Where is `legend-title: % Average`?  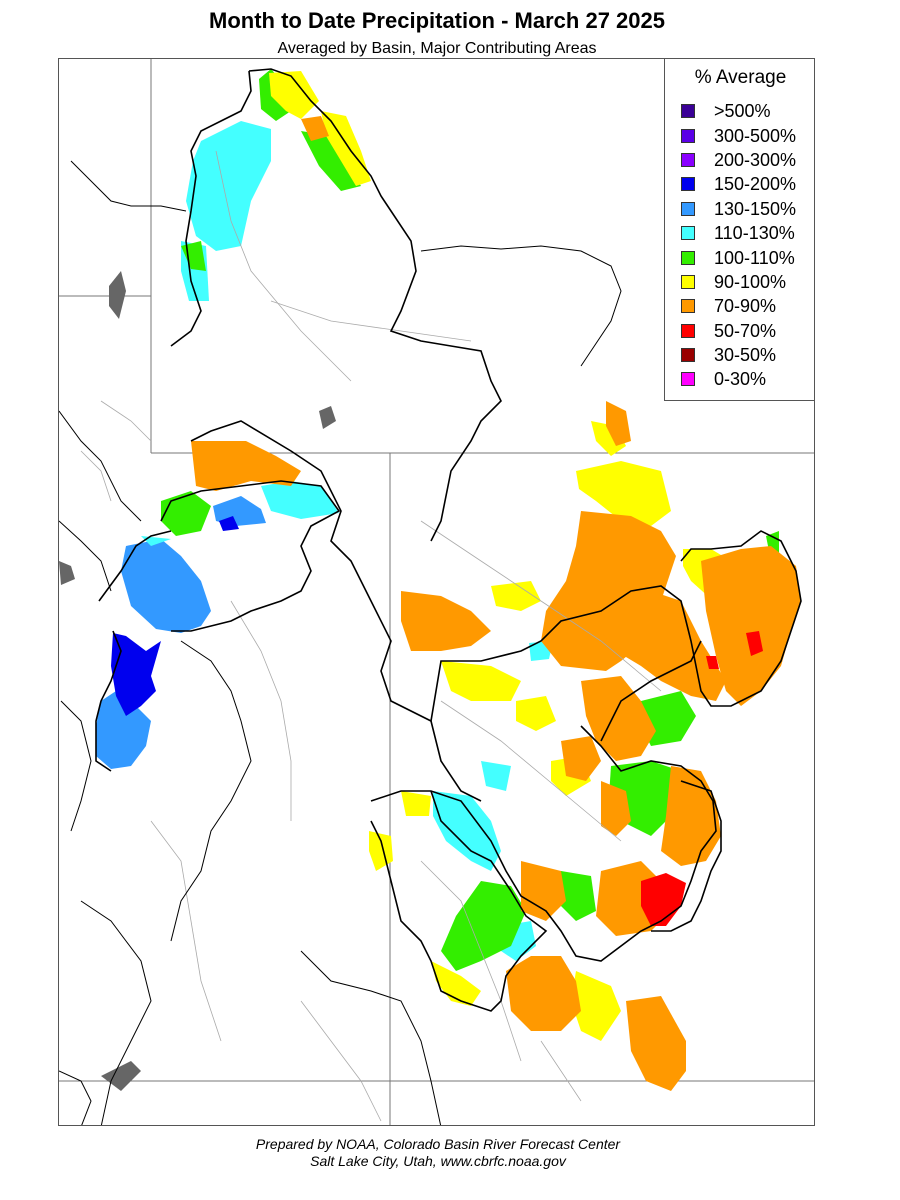
legend-title: % Average is located at coordinates (740, 77).